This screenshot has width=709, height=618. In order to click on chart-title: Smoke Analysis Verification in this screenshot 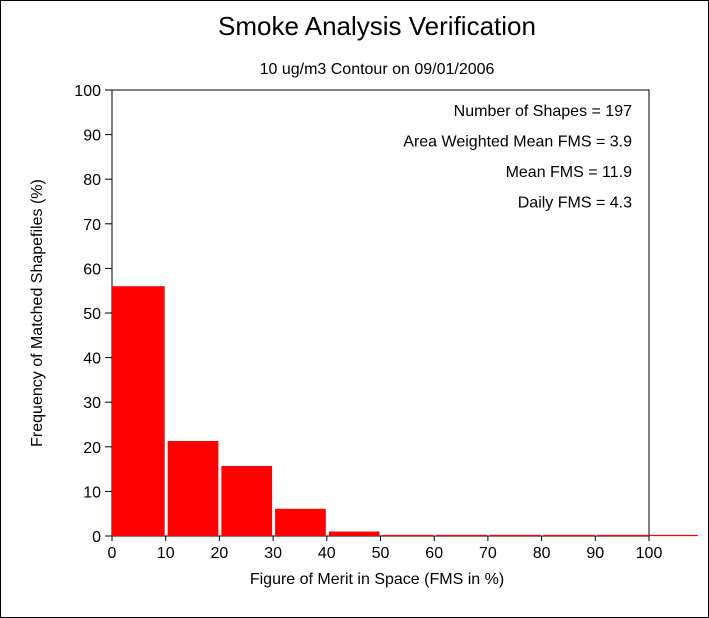, I will do `click(377, 26)`.